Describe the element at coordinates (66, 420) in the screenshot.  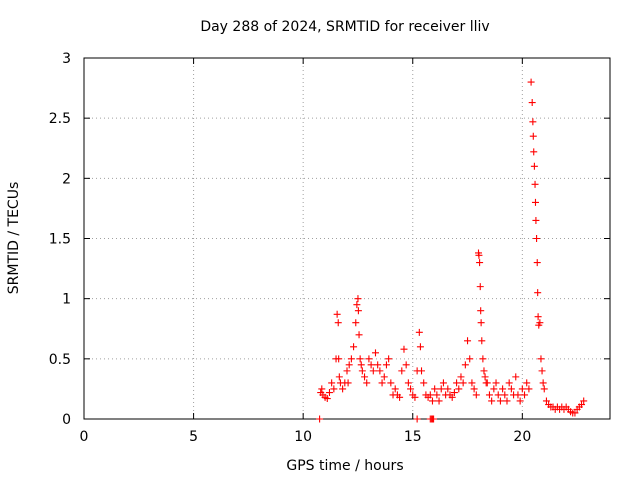
I see `y-tick-label: 0` at that location.